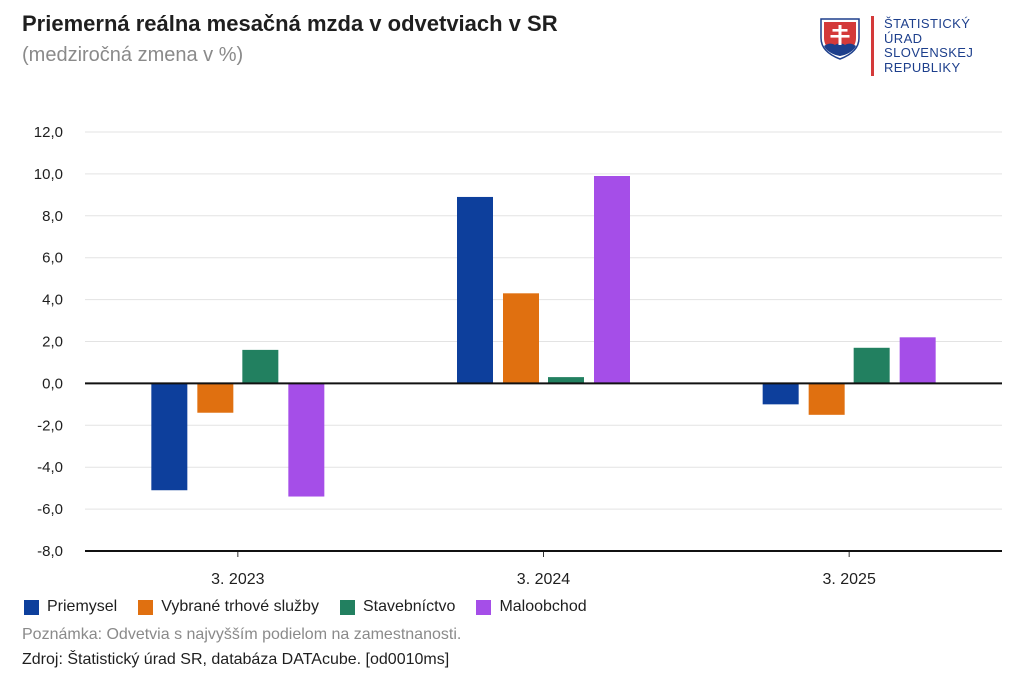  Describe the element at coordinates (543, 579) in the screenshot. I see `x-tick-label: 3. 2024` at that location.